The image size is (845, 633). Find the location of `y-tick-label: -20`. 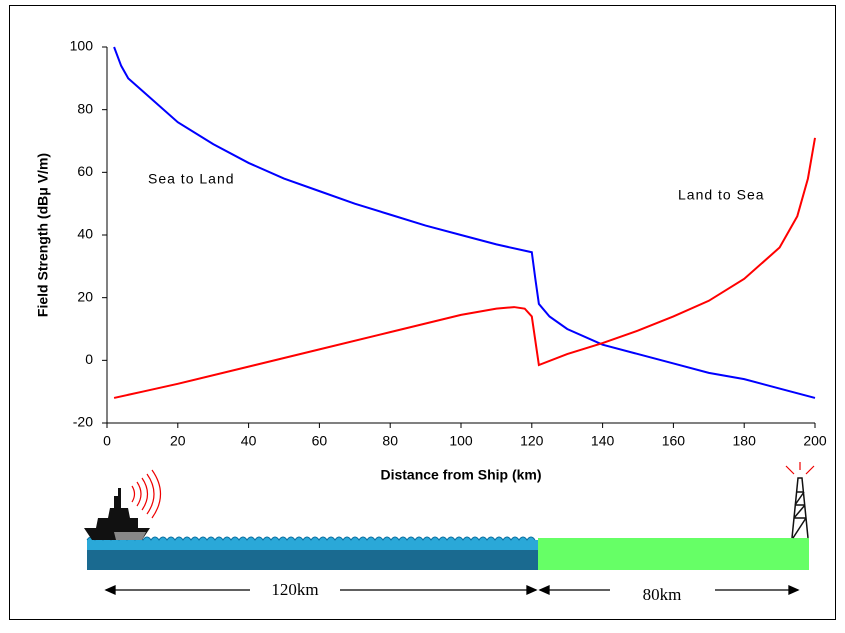

y-tick-label: -20 is located at coordinates (83, 422).